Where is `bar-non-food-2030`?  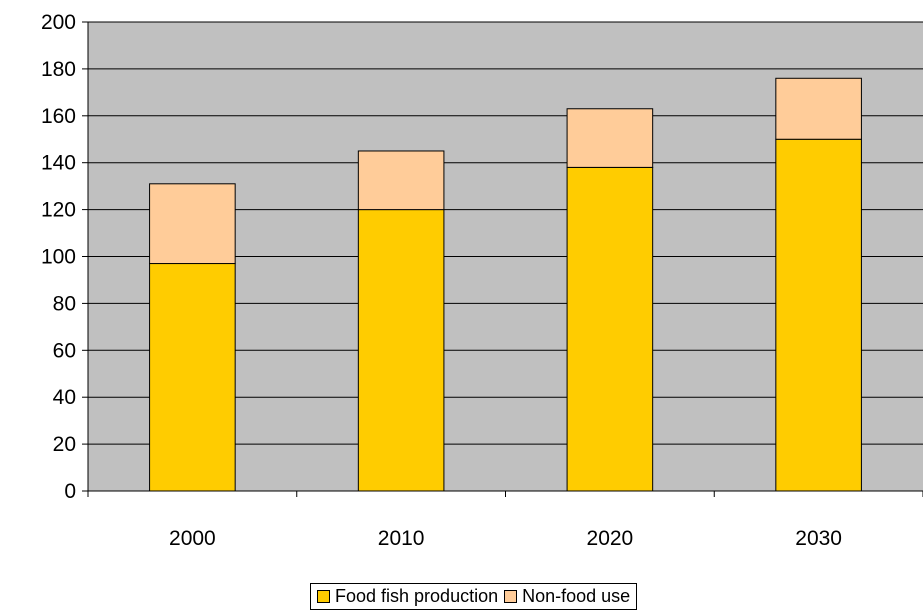 bar-non-food-2030 is located at coordinates (818, 108).